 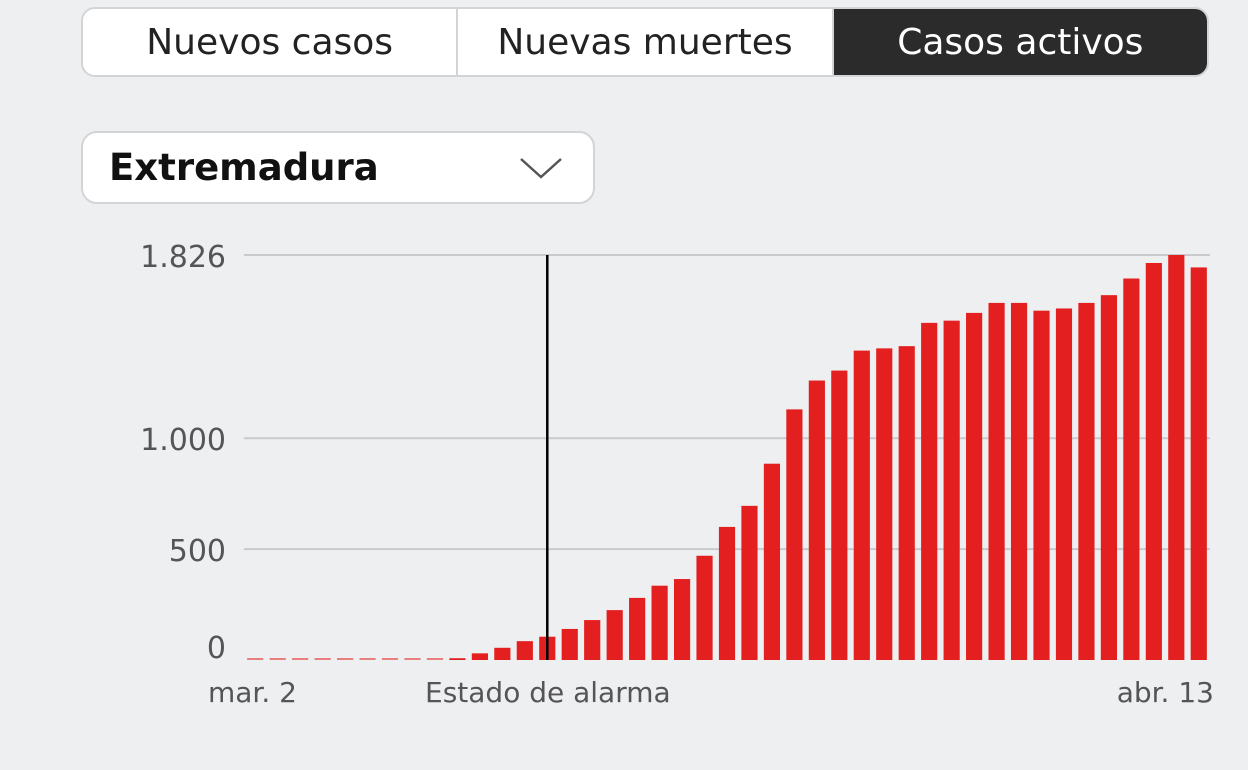 I want to click on x-tick-label: mar. 2, so click(x=252, y=692).